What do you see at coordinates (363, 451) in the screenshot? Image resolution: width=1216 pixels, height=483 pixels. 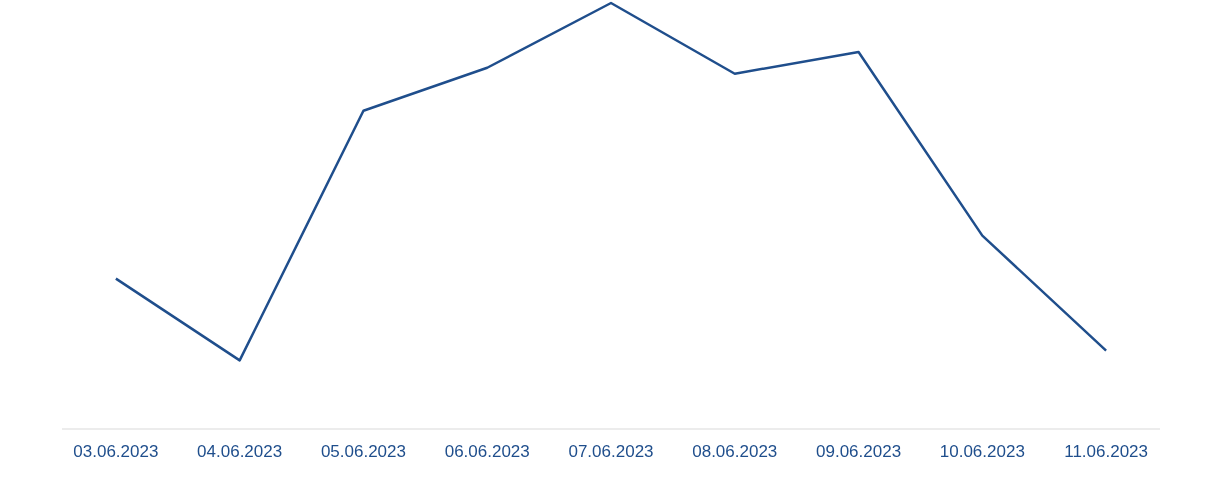 I see `x-tick-label: 05.06.2023` at bounding box center [363, 451].